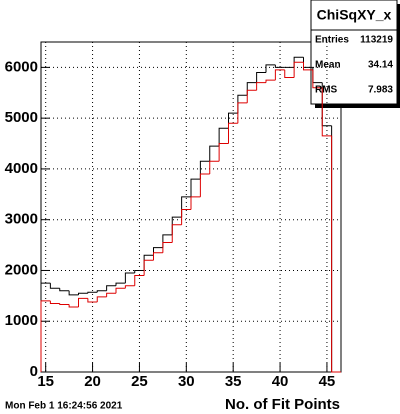 The height and width of the screenshot is (414, 400). What do you see at coordinates (186, 381) in the screenshot?
I see `x-tick-label: 30` at bounding box center [186, 381].